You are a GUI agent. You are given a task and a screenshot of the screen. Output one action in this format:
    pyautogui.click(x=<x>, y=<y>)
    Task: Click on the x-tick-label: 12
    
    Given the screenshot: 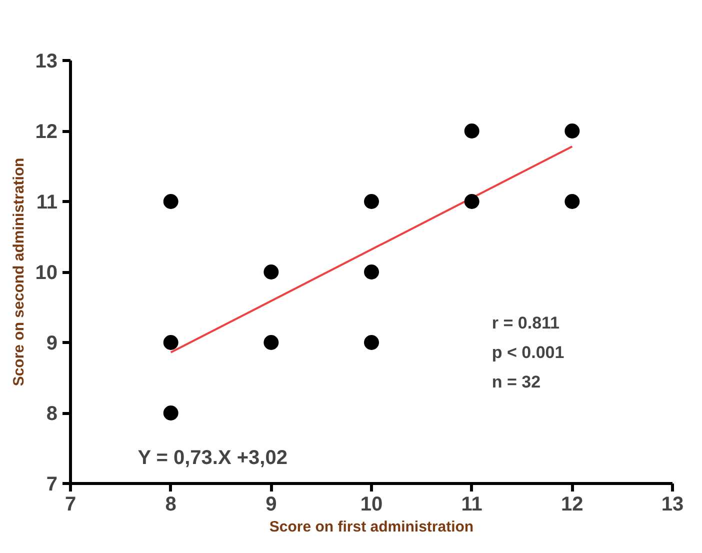 What is the action you would take?
    pyautogui.click(x=572, y=505)
    